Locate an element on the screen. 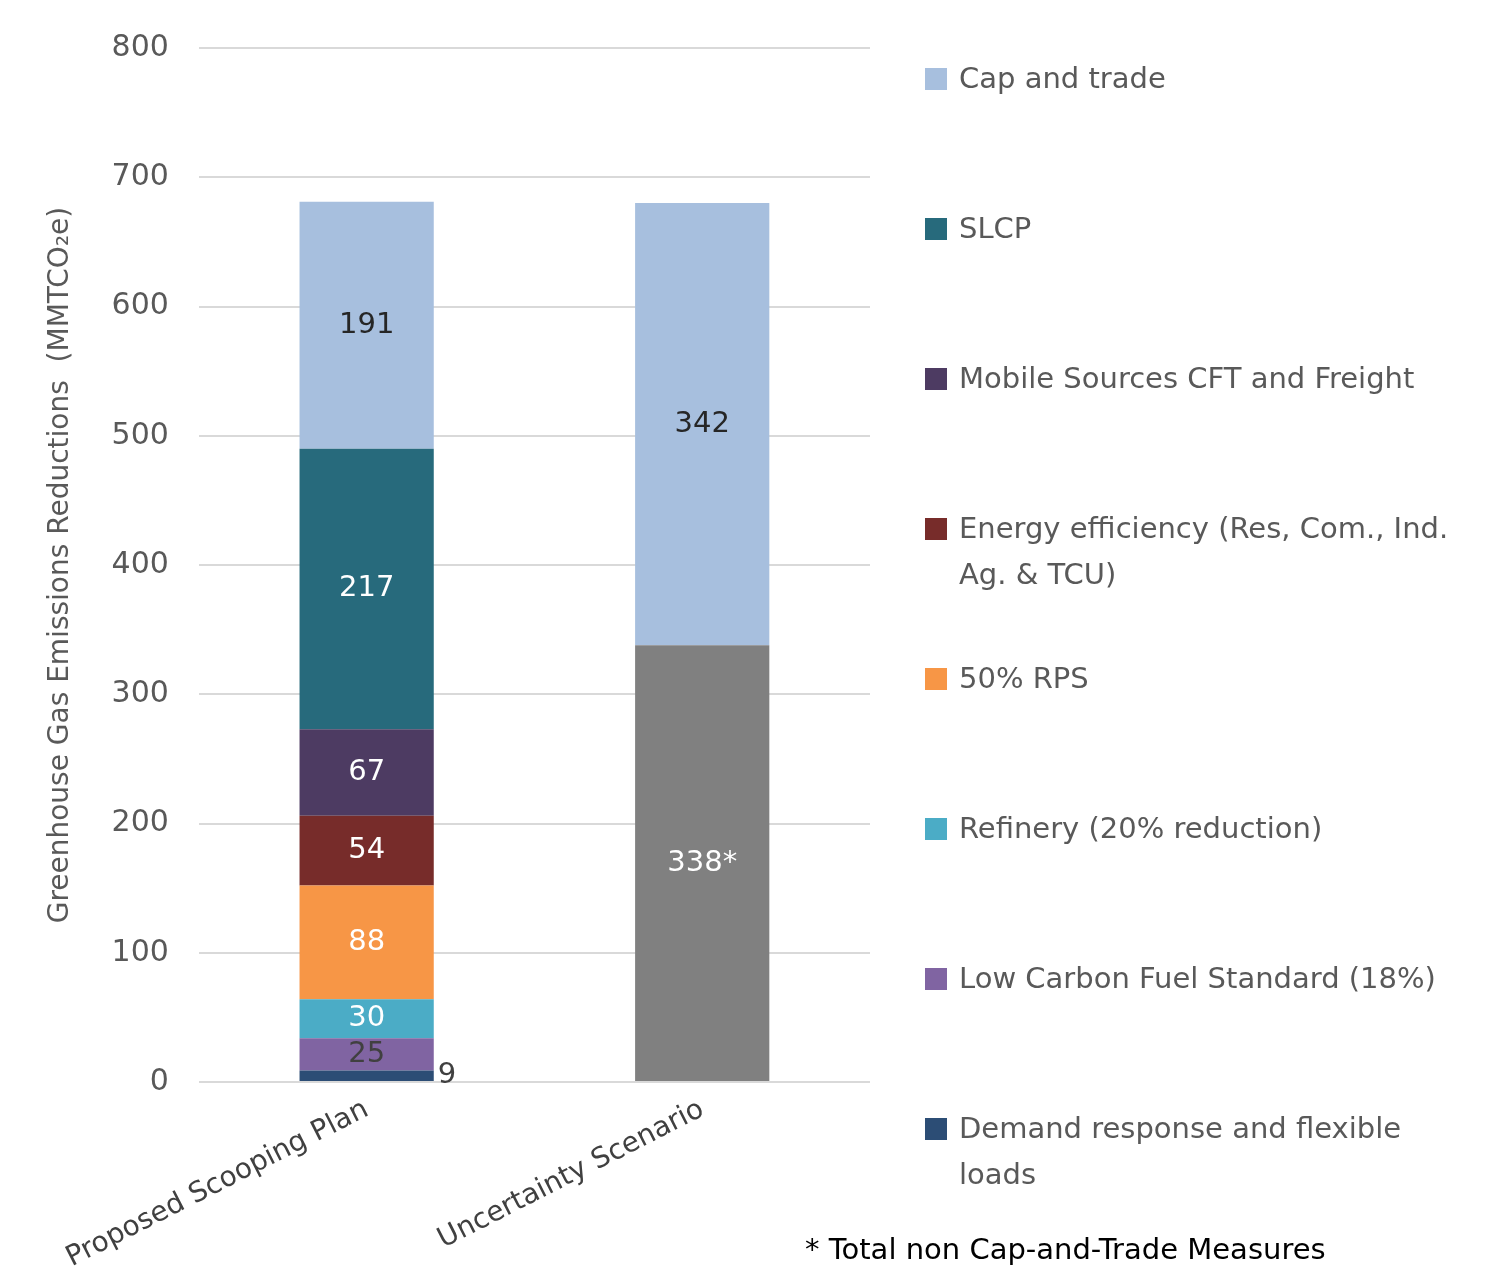 The width and height of the screenshot is (1489, 1288). data-label: 30 is located at coordinates (367, 1016).